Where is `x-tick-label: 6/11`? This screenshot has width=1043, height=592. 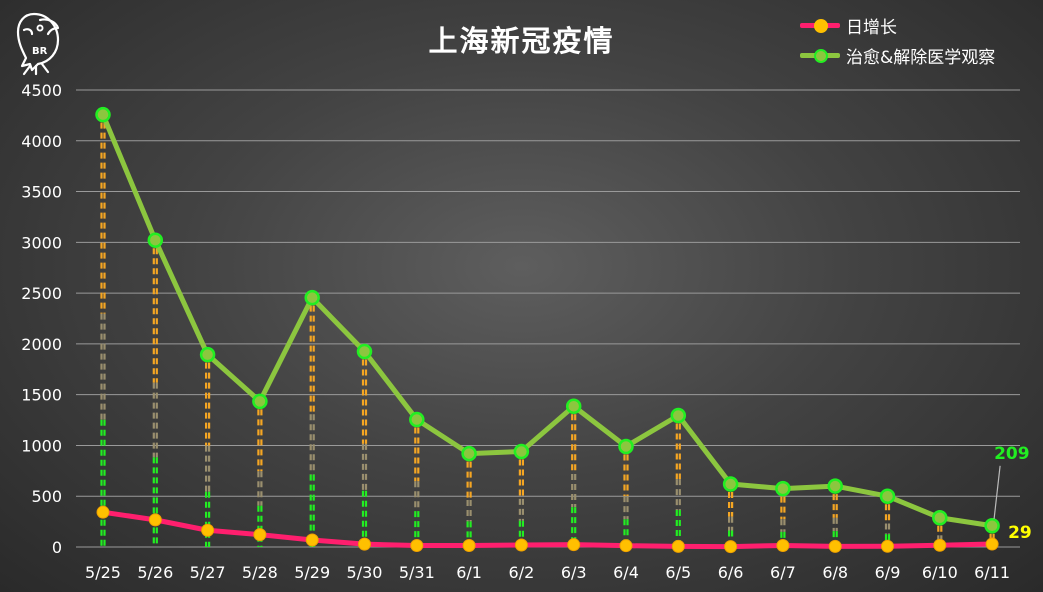 x-tick-label: 6/11 is located at coordinates (992, 572).